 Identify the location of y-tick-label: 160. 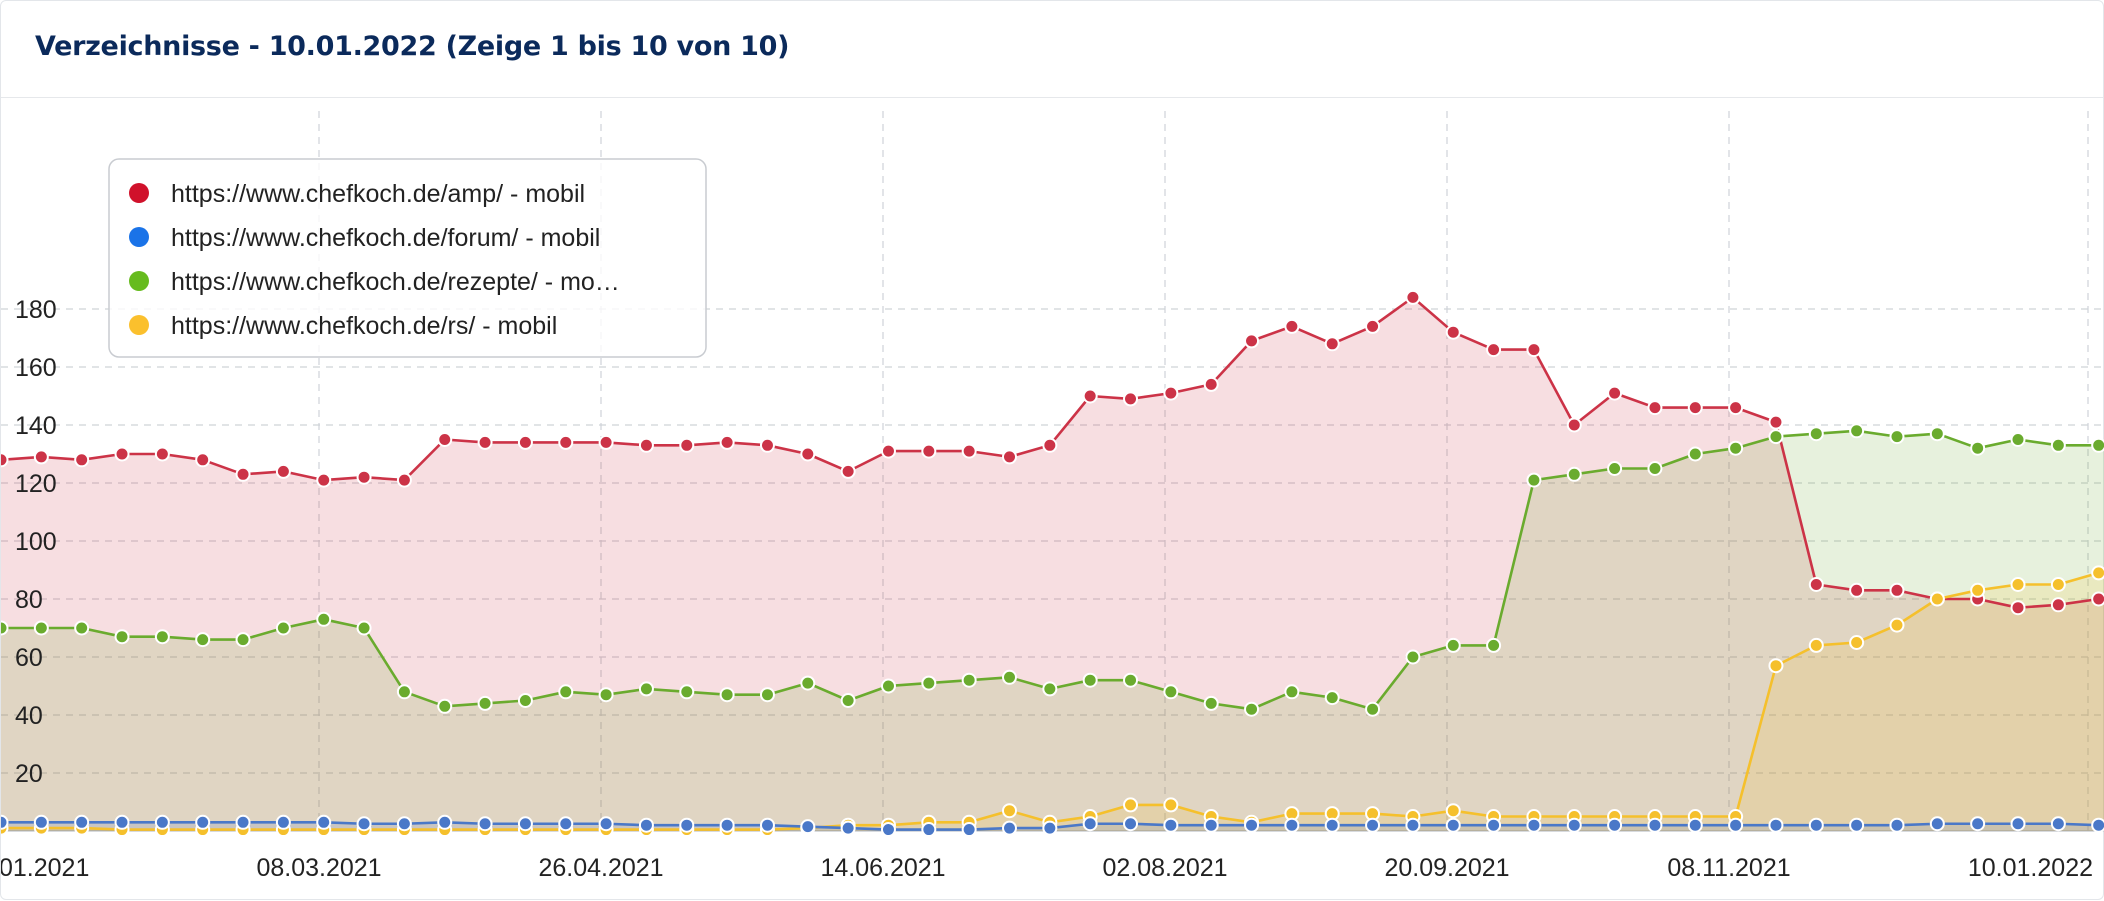
(36, 368).